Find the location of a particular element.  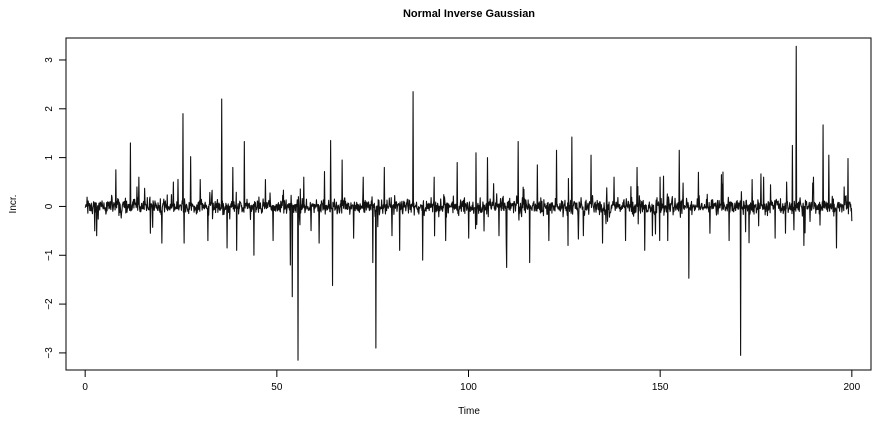

y-tick-label: −2 is located at coordinates (49, 304).